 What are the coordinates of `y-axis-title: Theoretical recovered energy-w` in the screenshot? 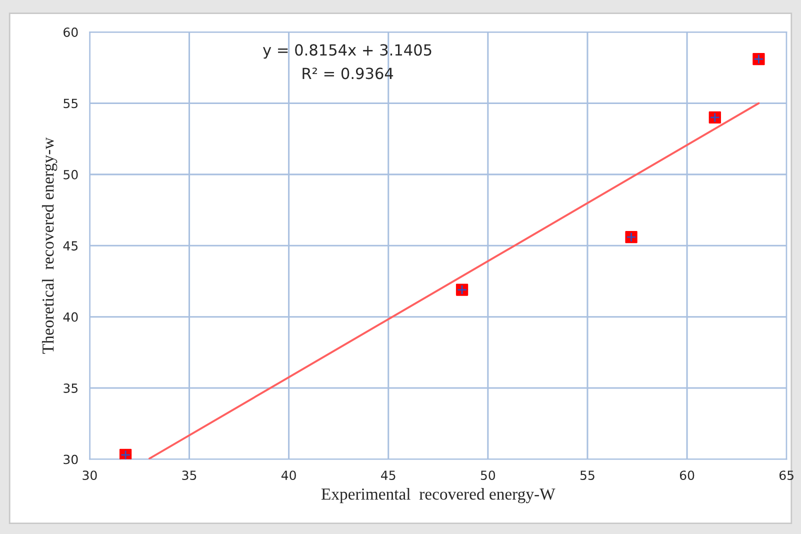 It's located at (50, 245).